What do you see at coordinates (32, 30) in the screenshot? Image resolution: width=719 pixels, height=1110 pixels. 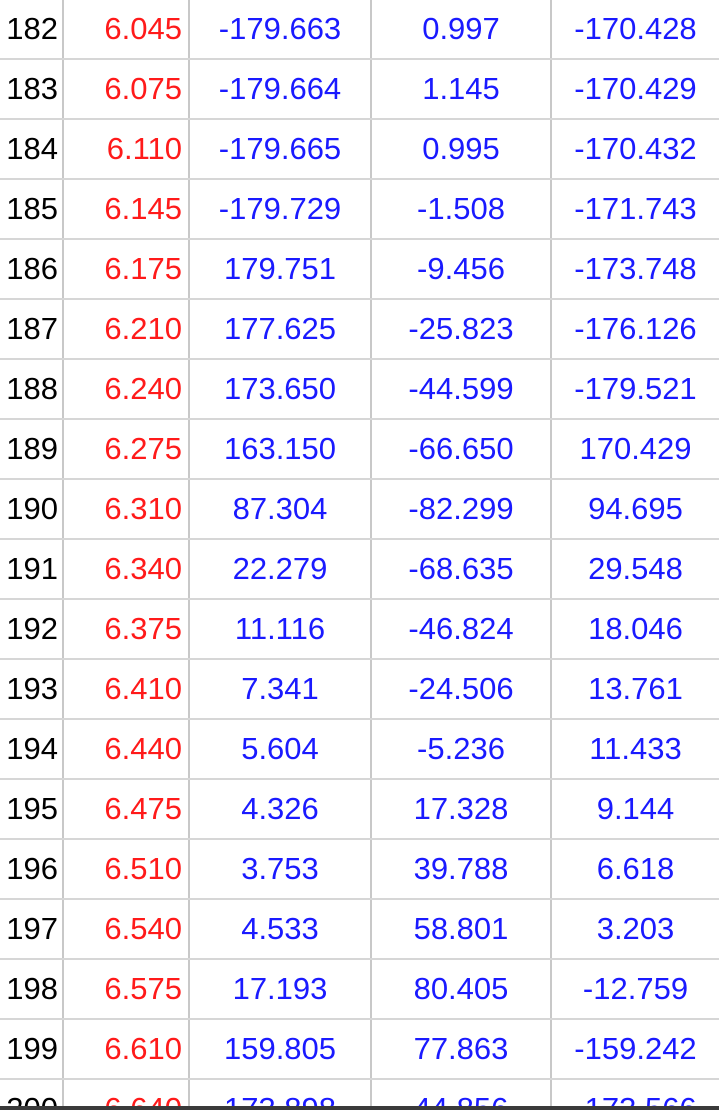 I see `row-index-cell: 182` at bounding box center [32, 30].